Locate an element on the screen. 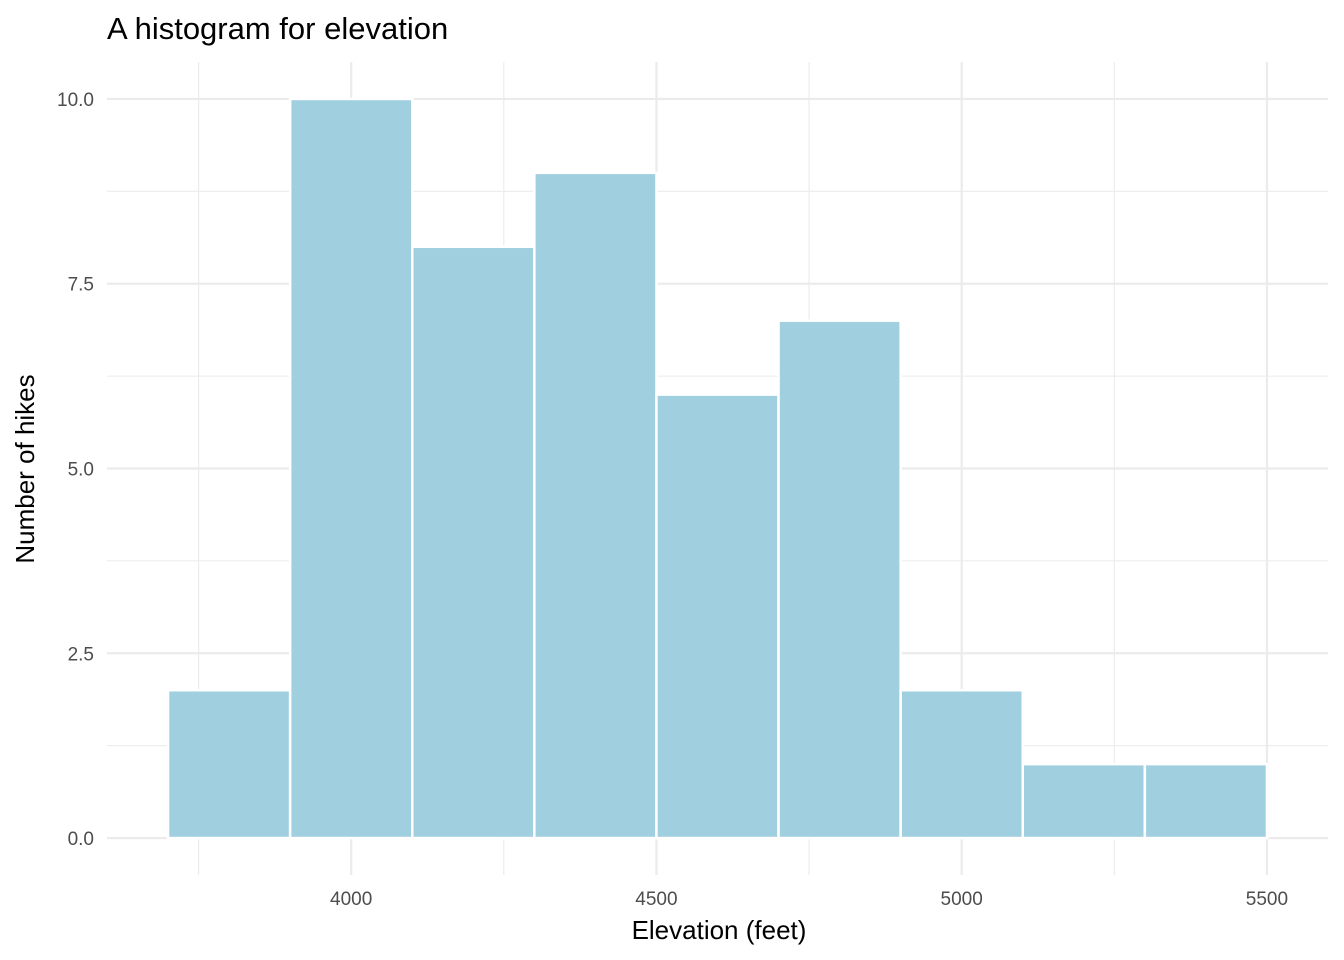 The width and height of the screenshot is (1344, 960). y-tick-label: 5.0 is located at coordinates (81, 470).